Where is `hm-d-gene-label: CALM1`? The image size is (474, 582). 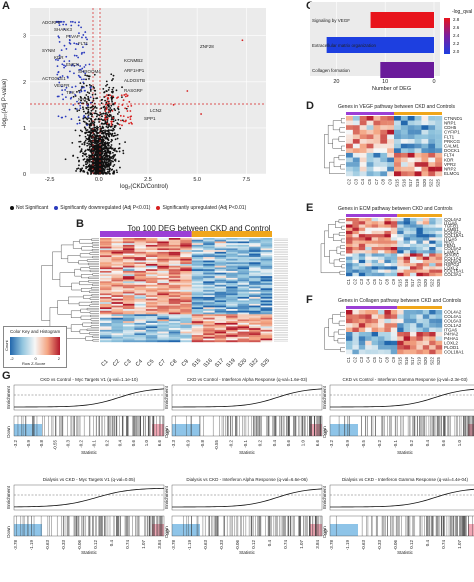 hm-d-gene-label: CALM1 is located at coordinates (452, 146).